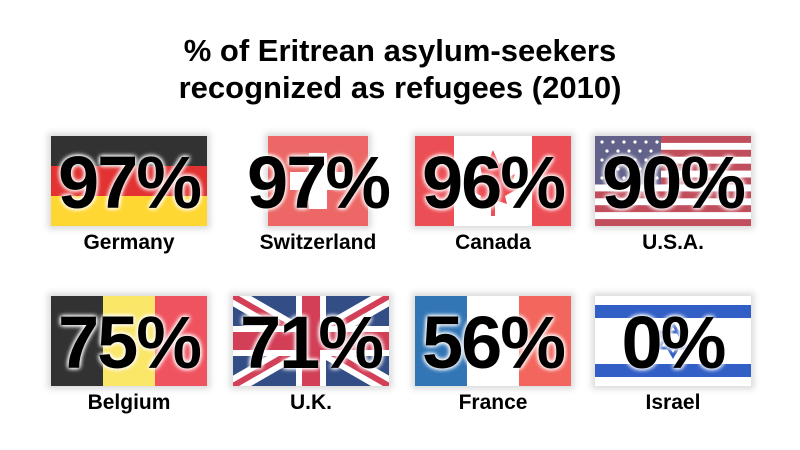 This screenshot has height=450, width=800. I want to click on country-label: Israel, so click(673, 402).